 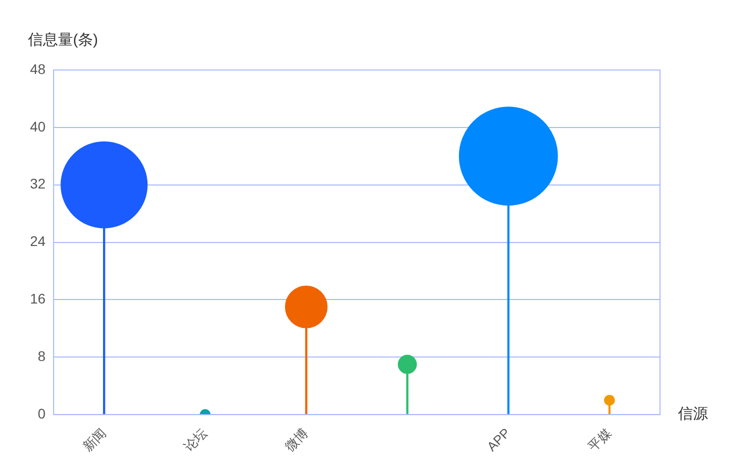 What do you see at coordinates (42, 413) in the screenshot?
I see `y-tick-label: 0` at bounding box center [42, 413].